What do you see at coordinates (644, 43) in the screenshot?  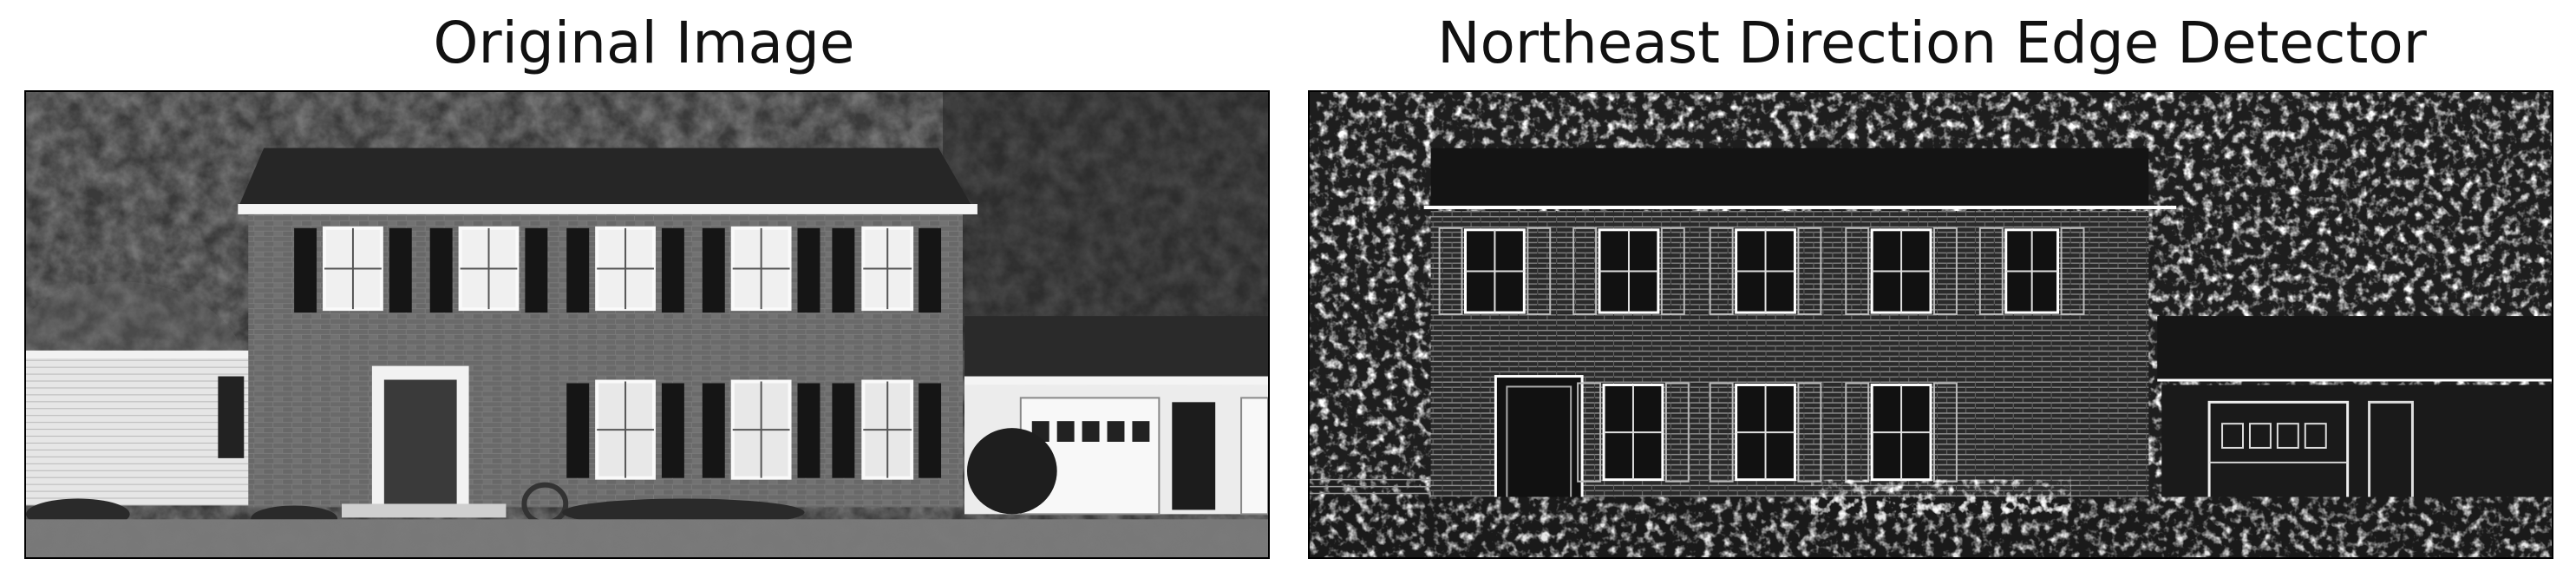 I see `original-image-title: Original Image` at bounding box center [644, 43].